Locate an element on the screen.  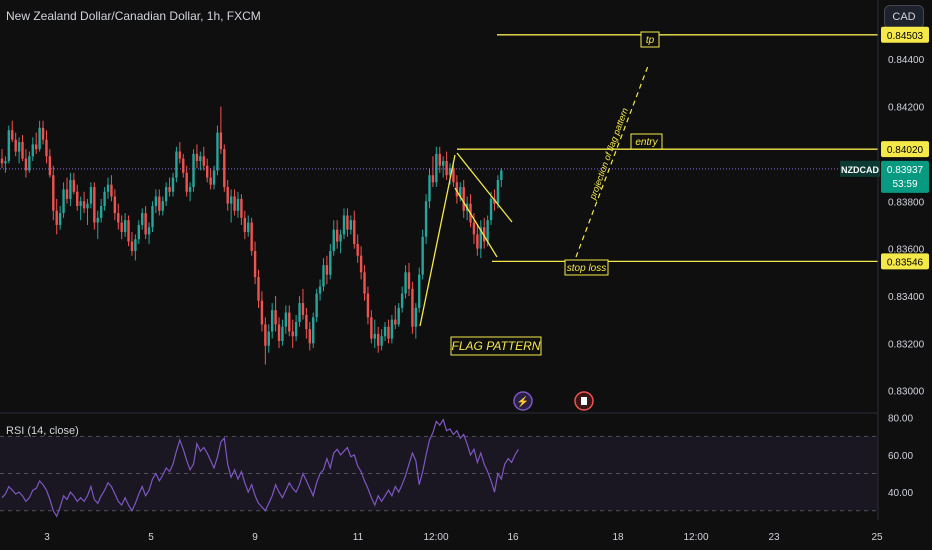
tp-label-box is located at coordinates (650, 39).